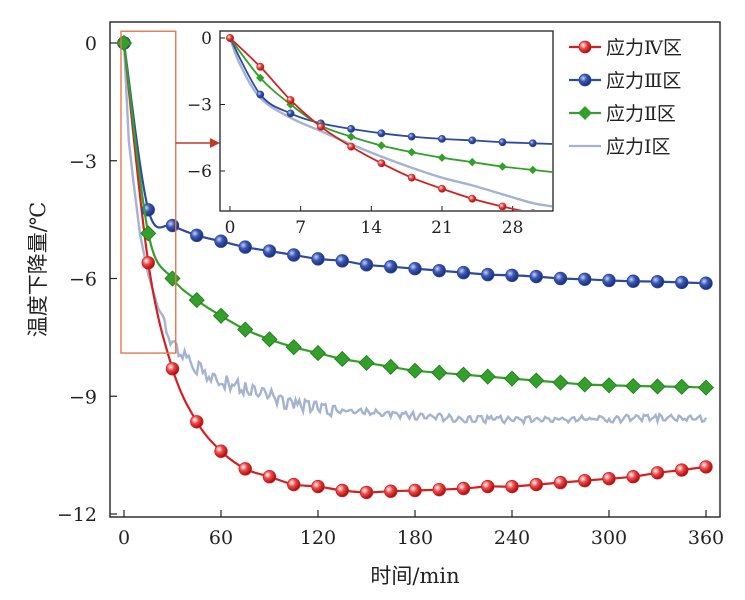 The height and width of the screenshot is (600, 745). I want to click on inset-x-tick-label: 7, so click(300, 228).